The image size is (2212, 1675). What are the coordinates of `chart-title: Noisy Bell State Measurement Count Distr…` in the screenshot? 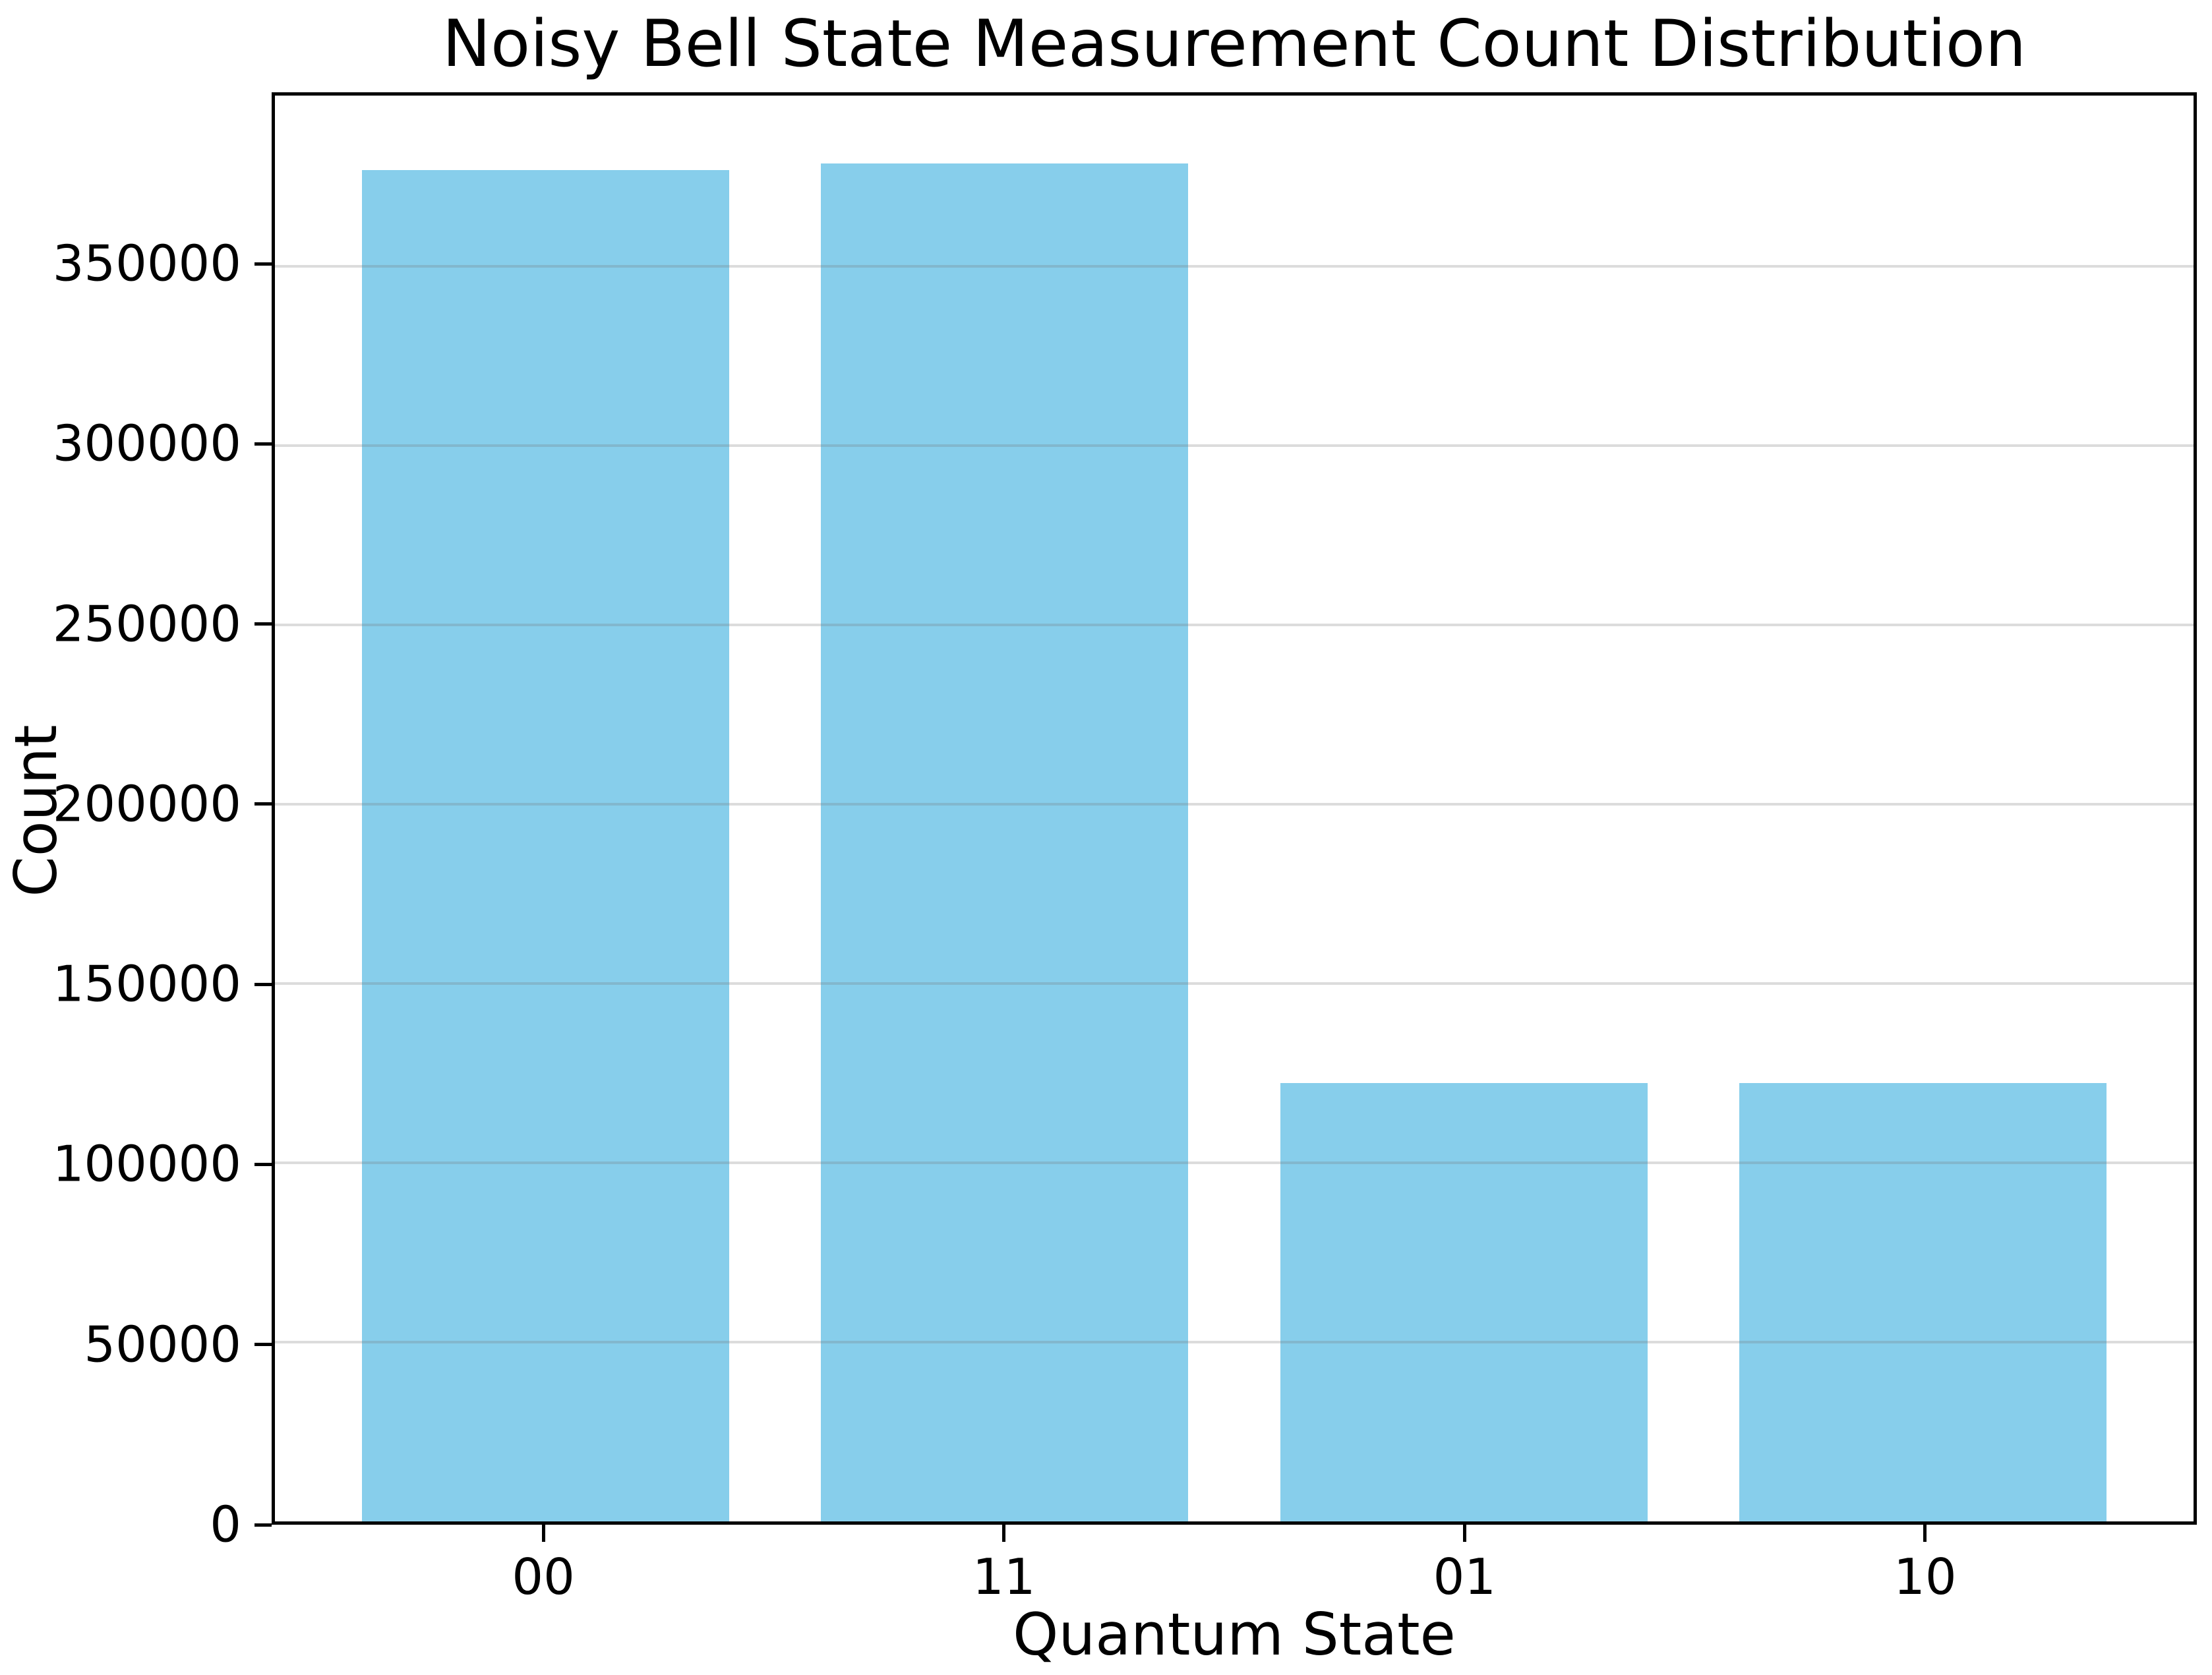 It's located at (1234, 44).